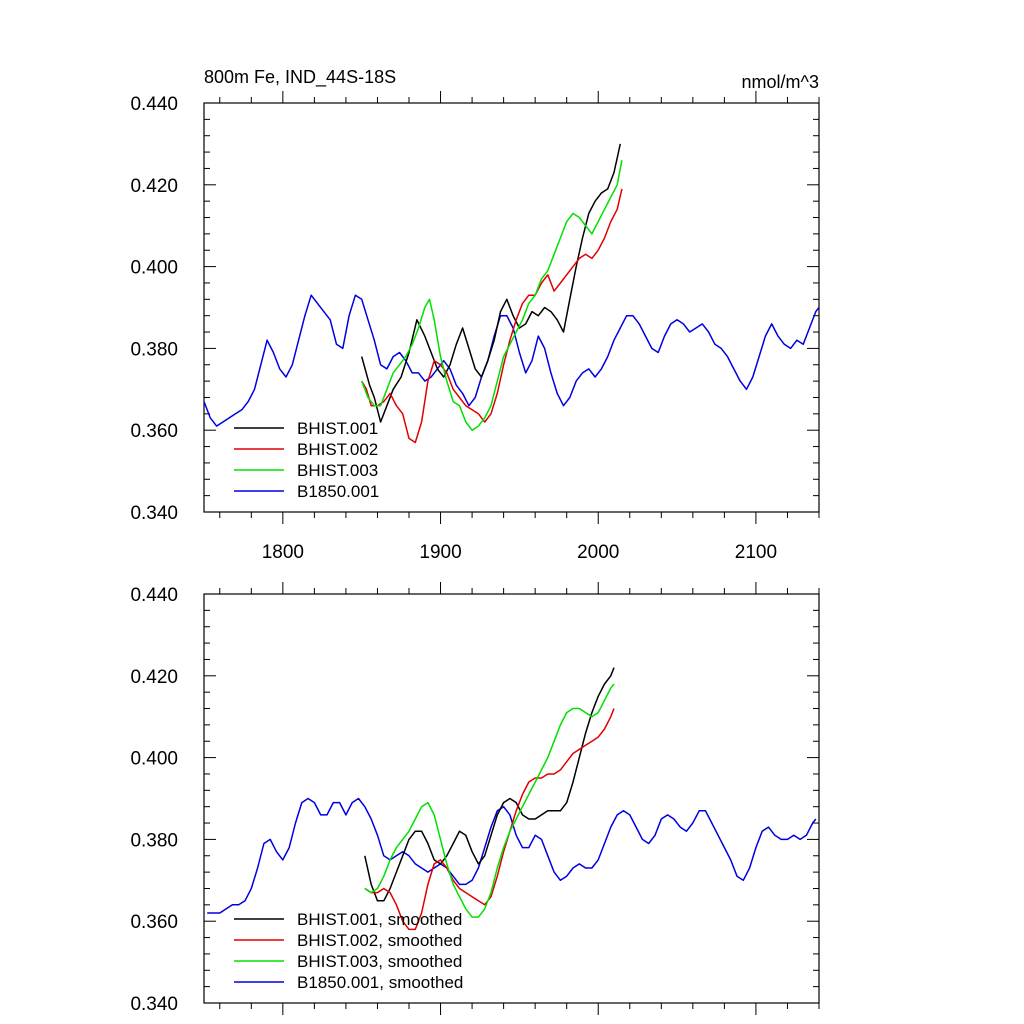 The height and width of the screenshot is (1024, 1024). What do you see at coordinates (440, 552) in the screenshot?
I see `x-tick-label: 1900` at bounding box center [440, 552].